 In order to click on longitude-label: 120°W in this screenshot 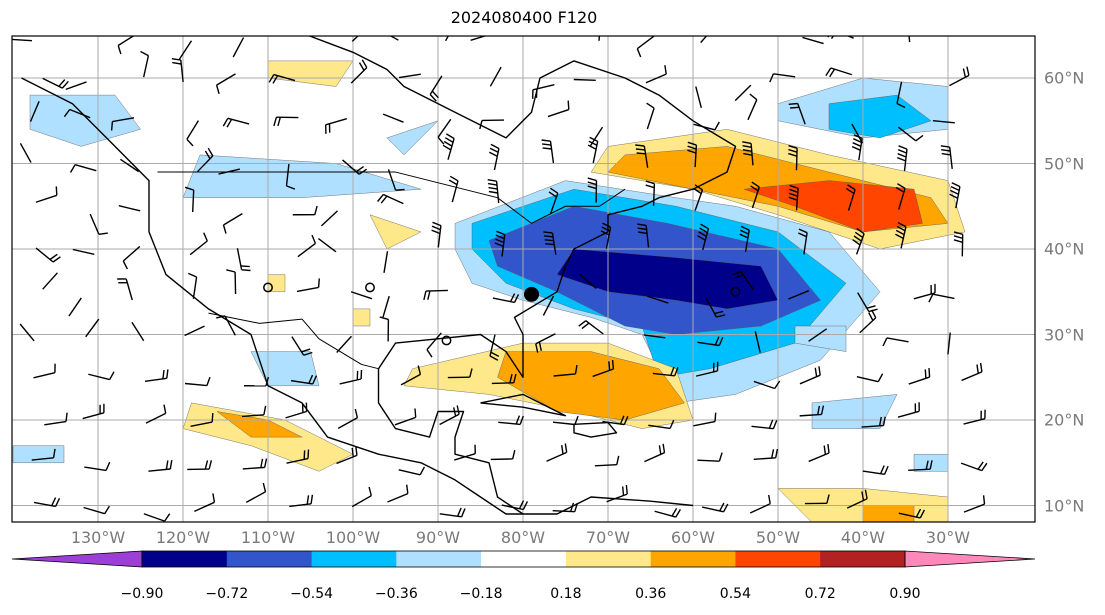, I will do `click(183, 537)`.